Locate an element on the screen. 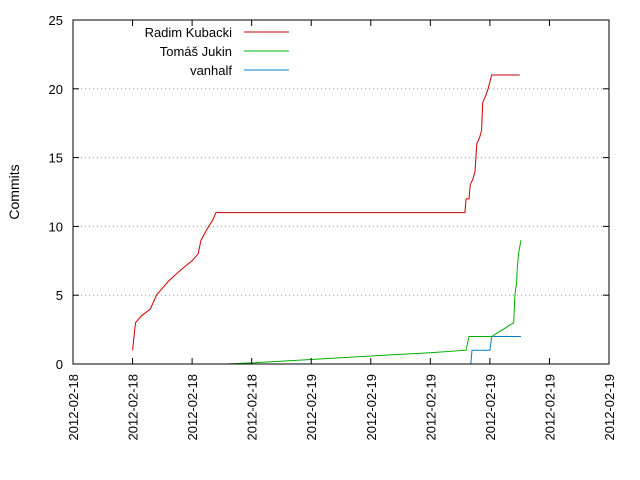 This screenshot has height=480, width=640. legend-label: Radim Kubacki is located at coordinates (189, 32).